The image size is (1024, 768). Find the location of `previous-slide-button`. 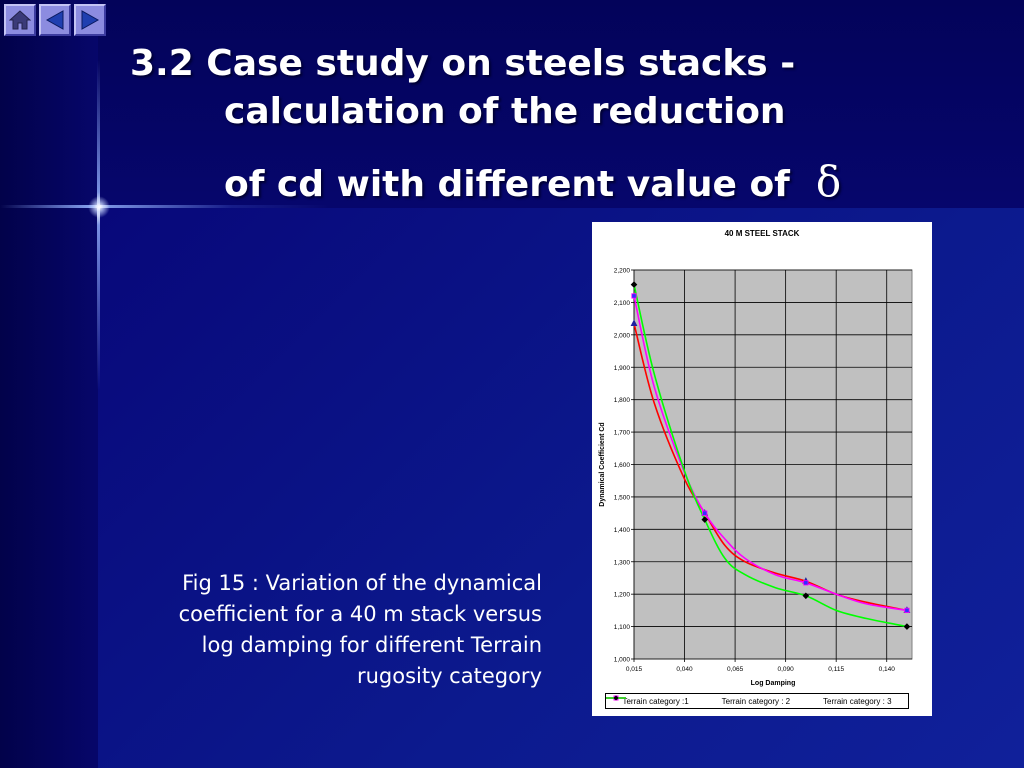

previous-slide-button is located at coordinates (55, 20).